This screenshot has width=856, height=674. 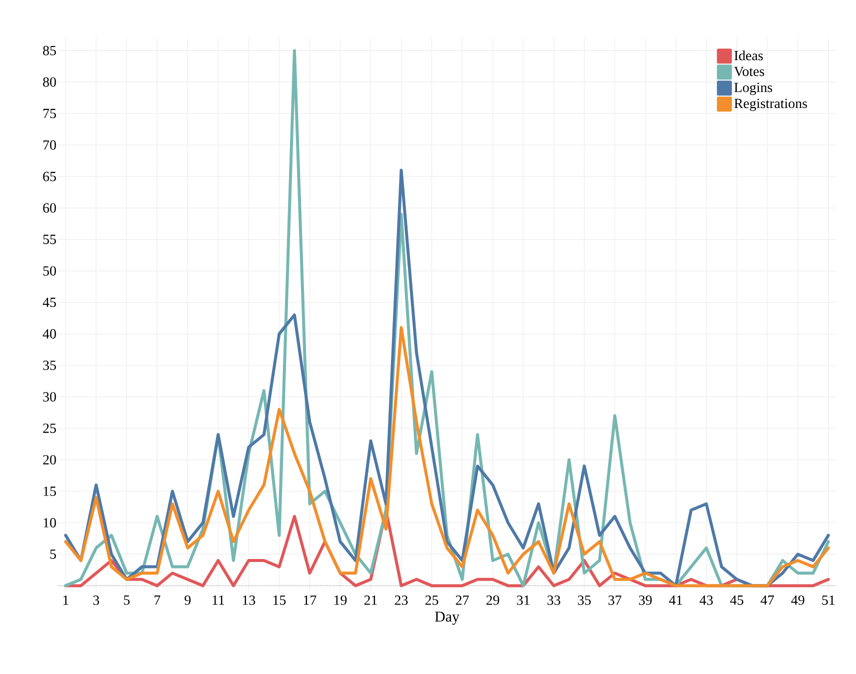 I want to click on x-tick-label: 49, so click(x=797, y=600).